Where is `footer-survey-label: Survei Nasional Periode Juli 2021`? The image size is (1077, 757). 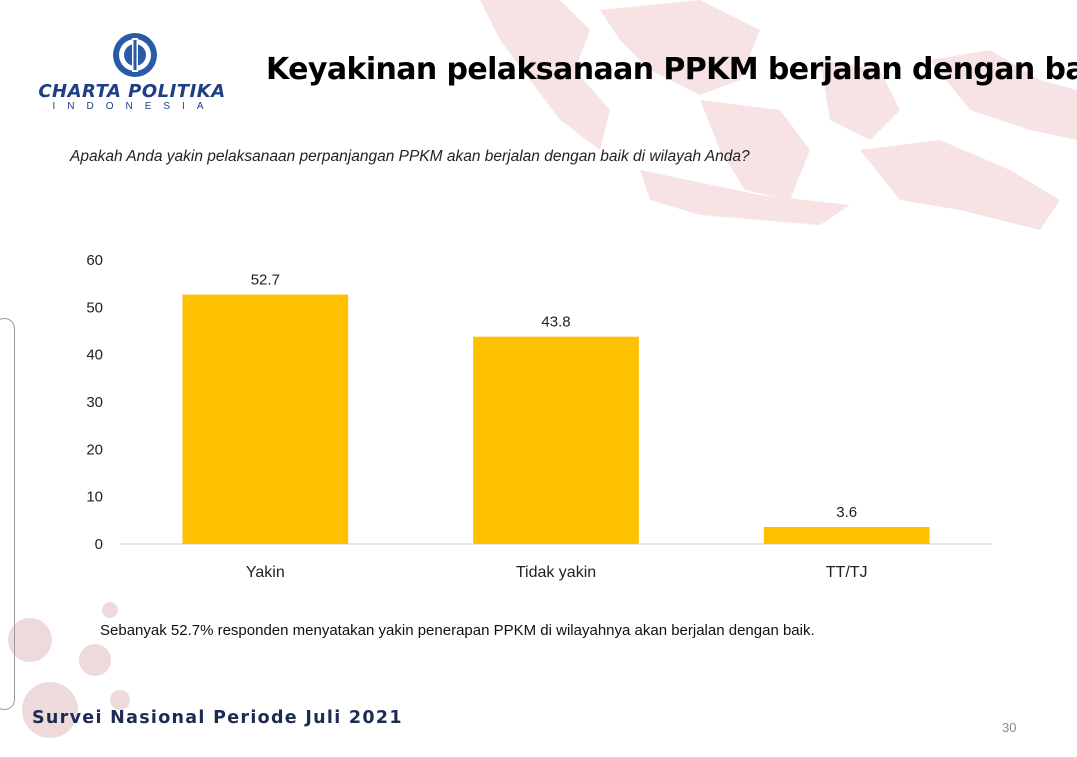 footer-survey-label: Survei Nasional Periode Juli 2021 is located at coordinates (217, 718).